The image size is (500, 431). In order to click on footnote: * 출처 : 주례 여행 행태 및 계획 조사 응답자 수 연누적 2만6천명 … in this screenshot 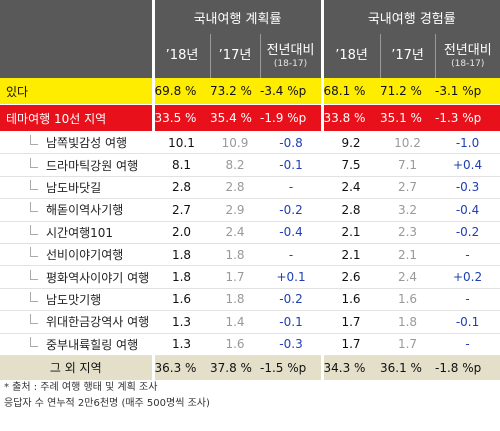, I will do `click(107, 396)`.